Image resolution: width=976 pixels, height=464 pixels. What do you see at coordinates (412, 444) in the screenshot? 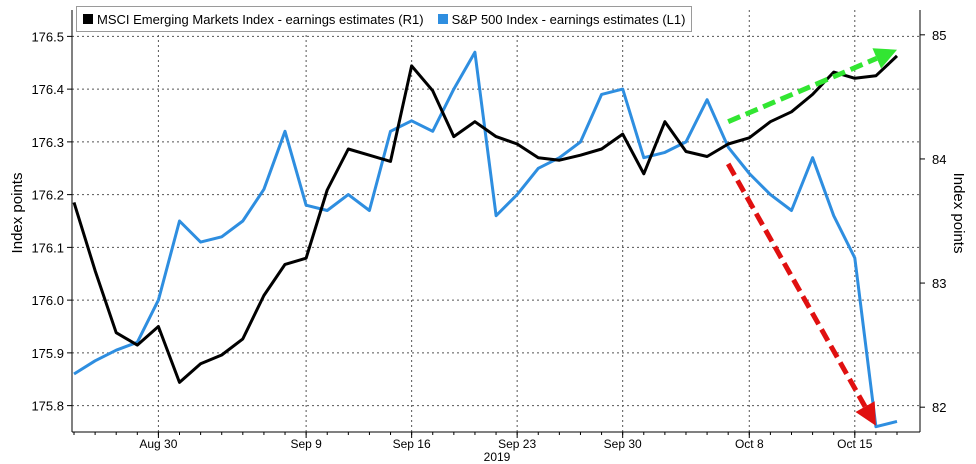
I see `x-tick-label: Sep 16` at bounding box center [412, 444].